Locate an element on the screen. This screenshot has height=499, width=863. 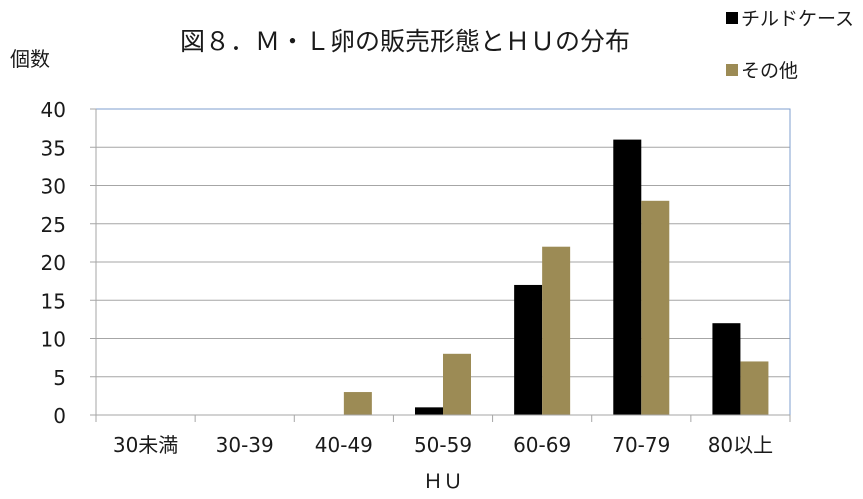
legend-label-other: その他 is located at coordinates (769, 71).